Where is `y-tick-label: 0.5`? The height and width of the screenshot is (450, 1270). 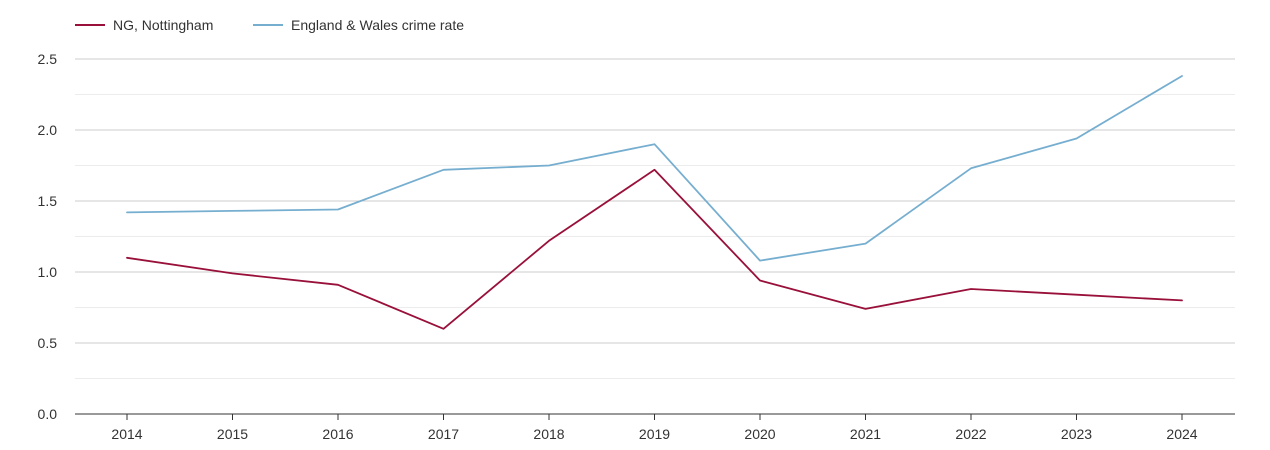 y-tick-label: 0.5 is located at coordinates (48, 343).